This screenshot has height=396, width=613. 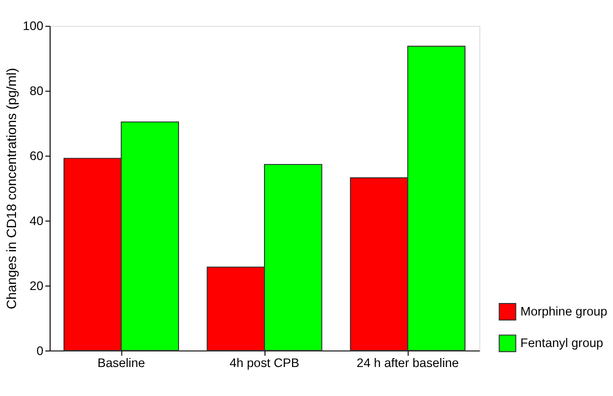 I want to click on x-tick-label: 4h post CPB, so click(x=265, y=363).